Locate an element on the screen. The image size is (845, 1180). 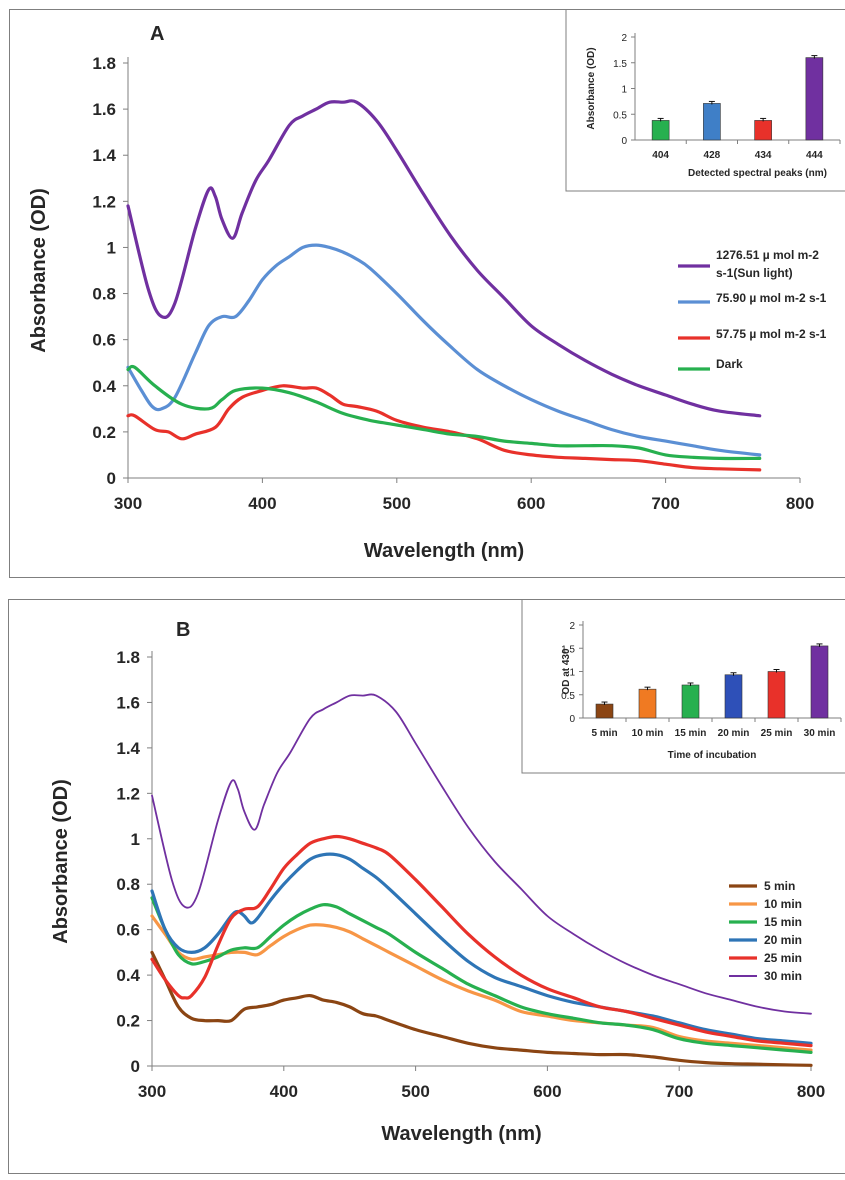
legend-label: 30 min is located at coordinates (783, 976).